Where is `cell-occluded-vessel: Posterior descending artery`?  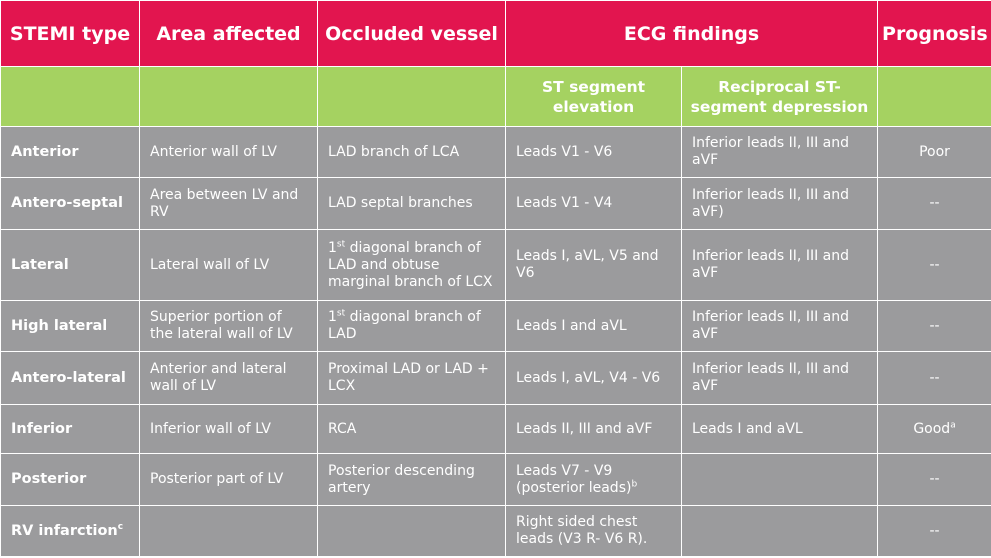
cell-occluded-vessel: Posterior descending artery is located at coordinates (411, 479).